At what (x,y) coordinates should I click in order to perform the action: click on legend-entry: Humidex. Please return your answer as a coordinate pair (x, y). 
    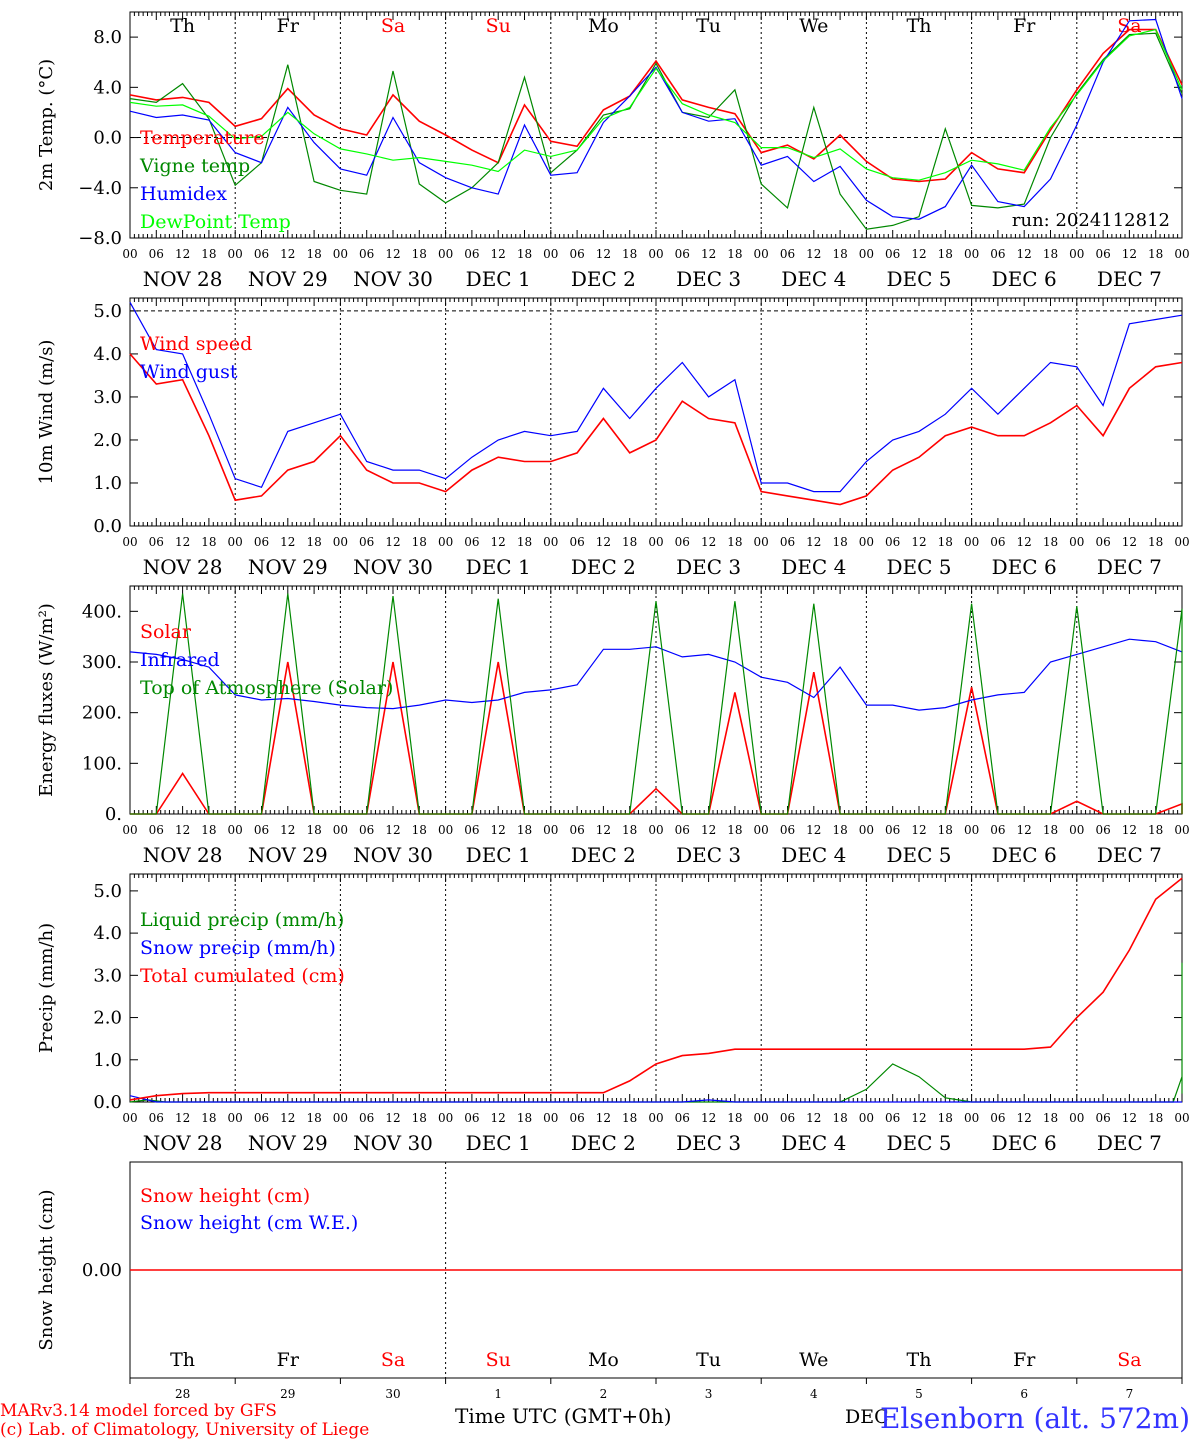
    Looking at the image, I should click on (183, 194).